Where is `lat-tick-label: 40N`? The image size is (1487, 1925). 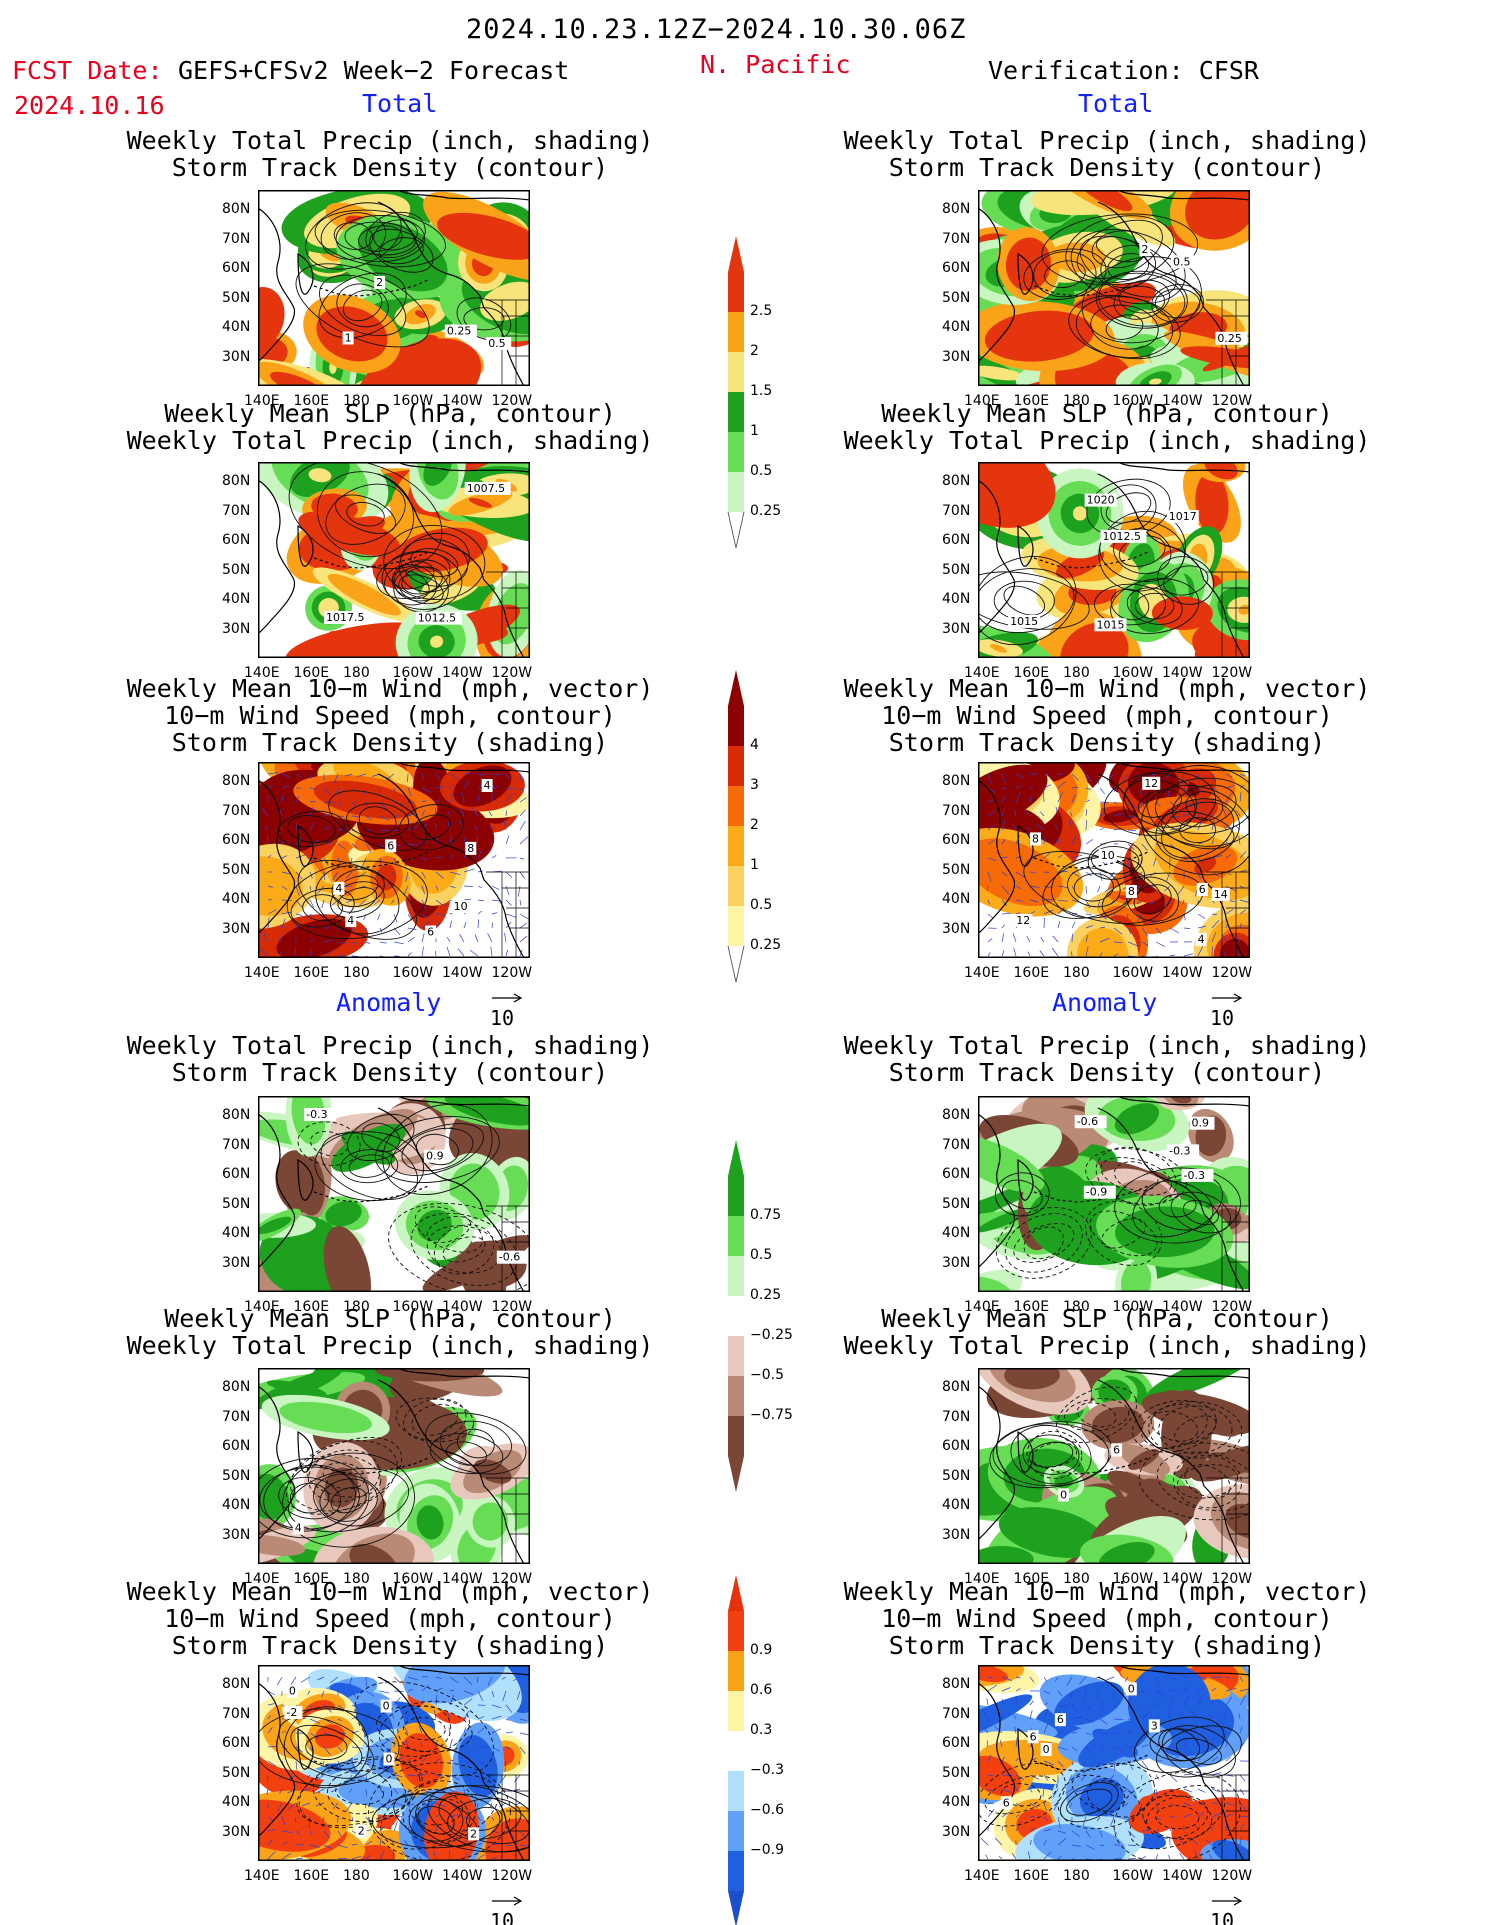 lat-tick-label: 40N is located at coordinates (236, 1802).